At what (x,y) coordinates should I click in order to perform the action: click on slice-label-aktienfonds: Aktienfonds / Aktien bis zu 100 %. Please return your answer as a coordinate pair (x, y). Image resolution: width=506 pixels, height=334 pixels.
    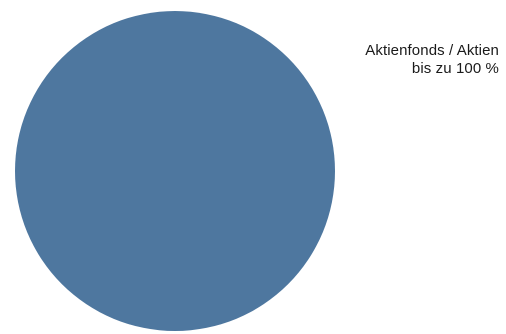
    Looking at the image, I should click on (432, 60).